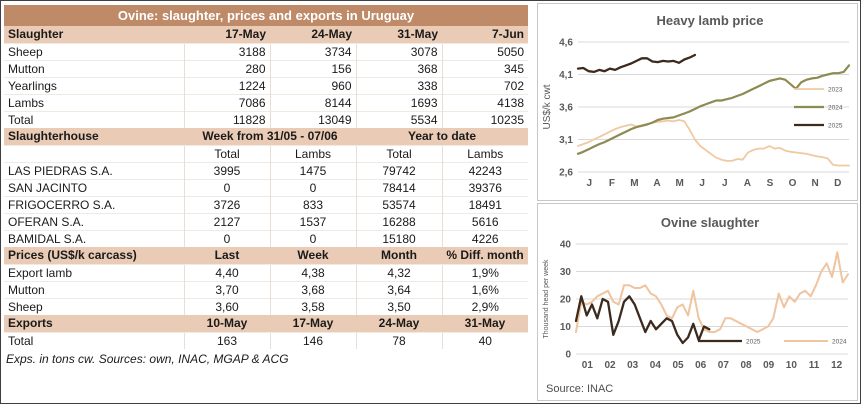 This screenshot has width=861, height=404. What do you see at coordinates (312, 119) in the screenshot?
I see `cell-value: 13049` at bounding box center [312, 119].